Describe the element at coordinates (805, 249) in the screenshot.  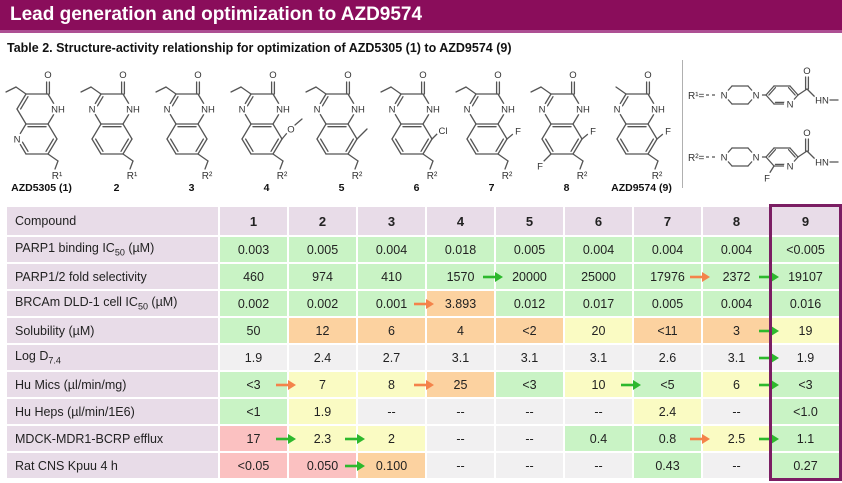
I see `value-cell: <0.005` at that location.